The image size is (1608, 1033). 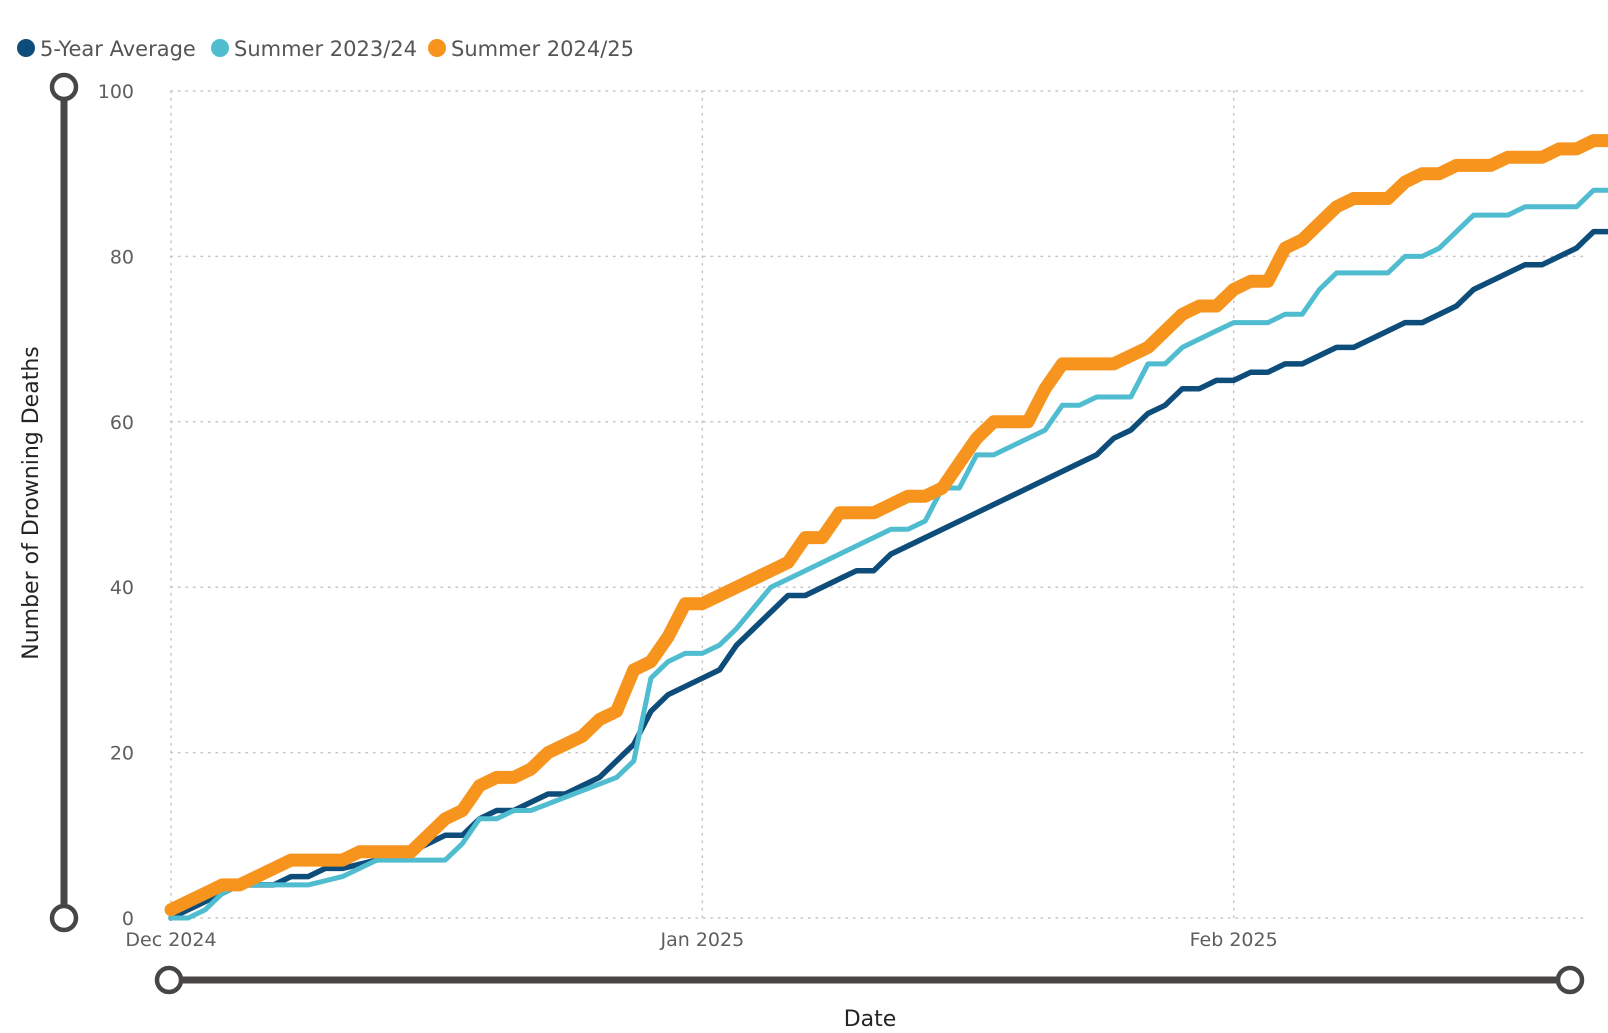 What do you see at coordinates (26, 48) in the screenshot?
I see `legend-marker-5-year-average` at bounding box center [26, 48].